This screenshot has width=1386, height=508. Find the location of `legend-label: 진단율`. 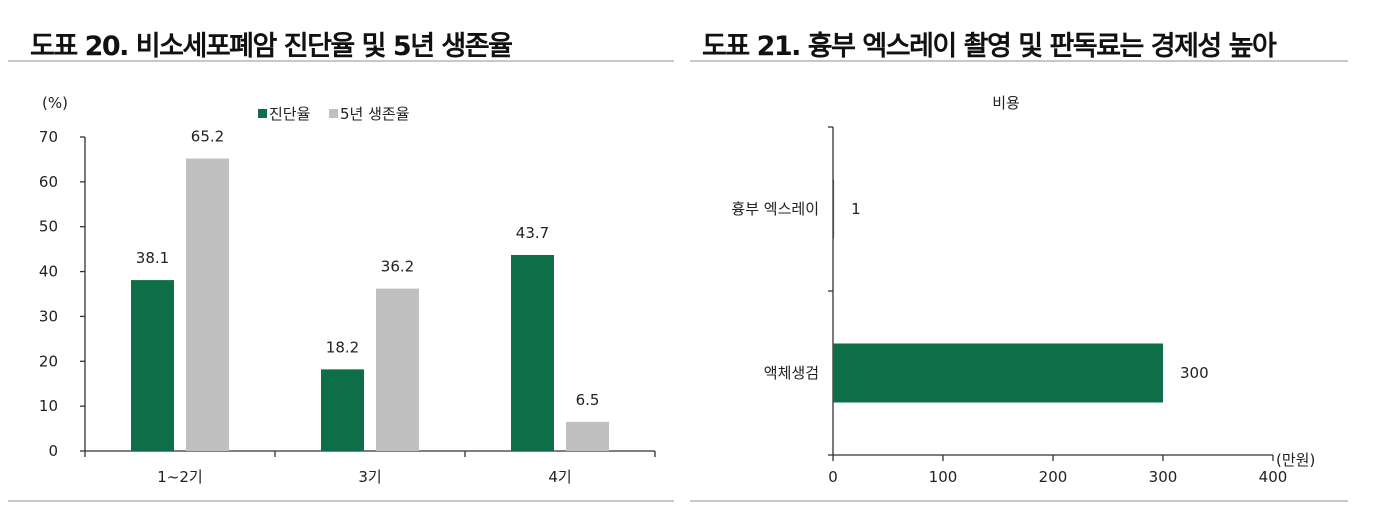

legend-label: 진단율 is located at coordinates (289, 114).